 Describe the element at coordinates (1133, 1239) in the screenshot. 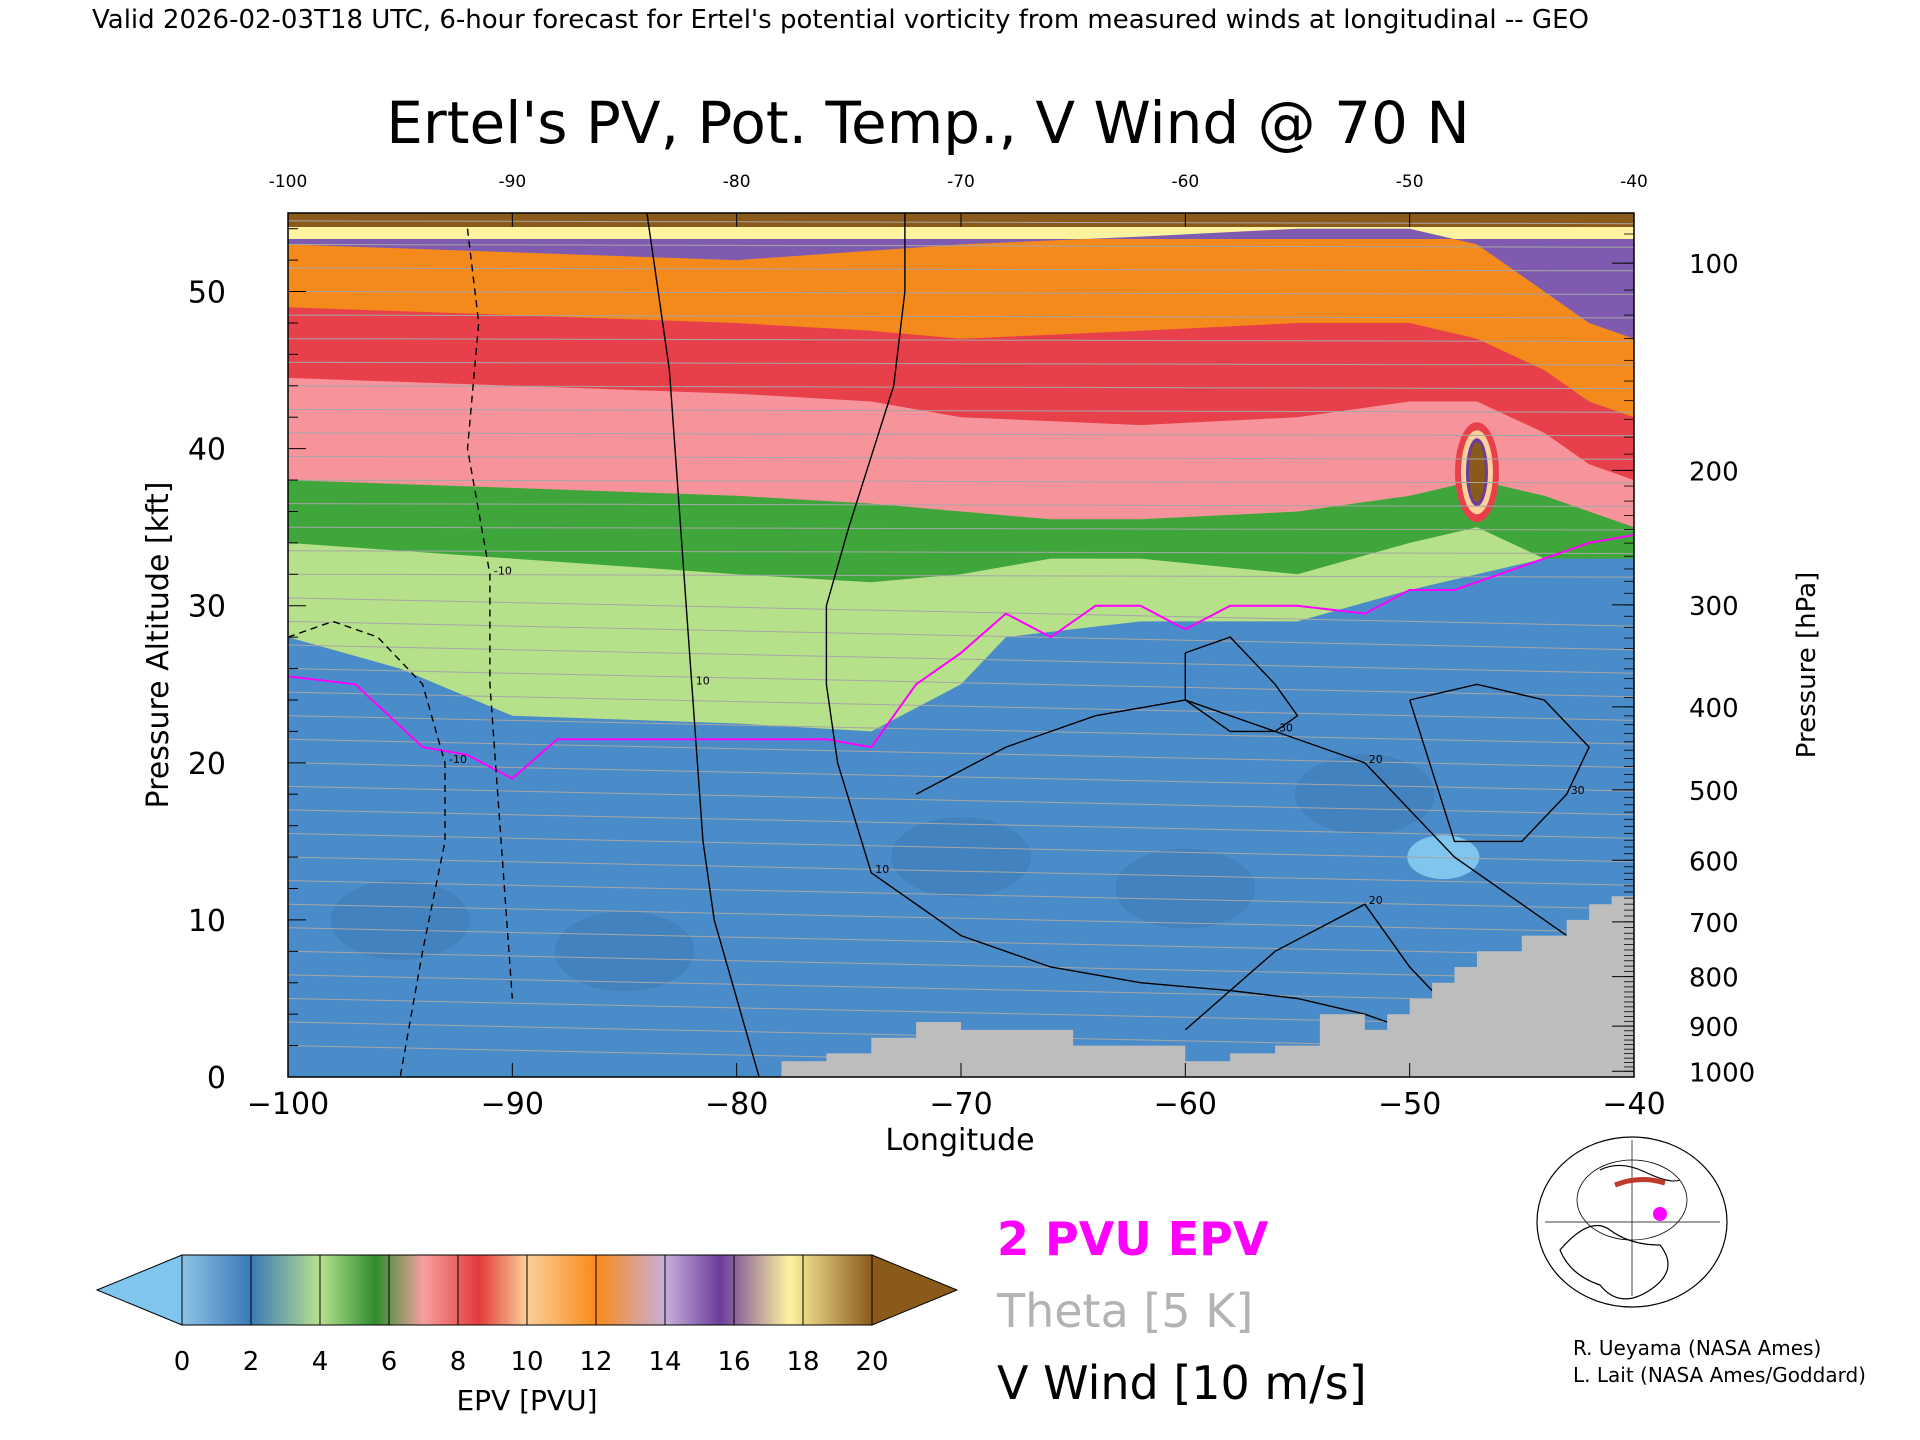

I see `legend-item-pv: 2 PVU EPV` at that location.